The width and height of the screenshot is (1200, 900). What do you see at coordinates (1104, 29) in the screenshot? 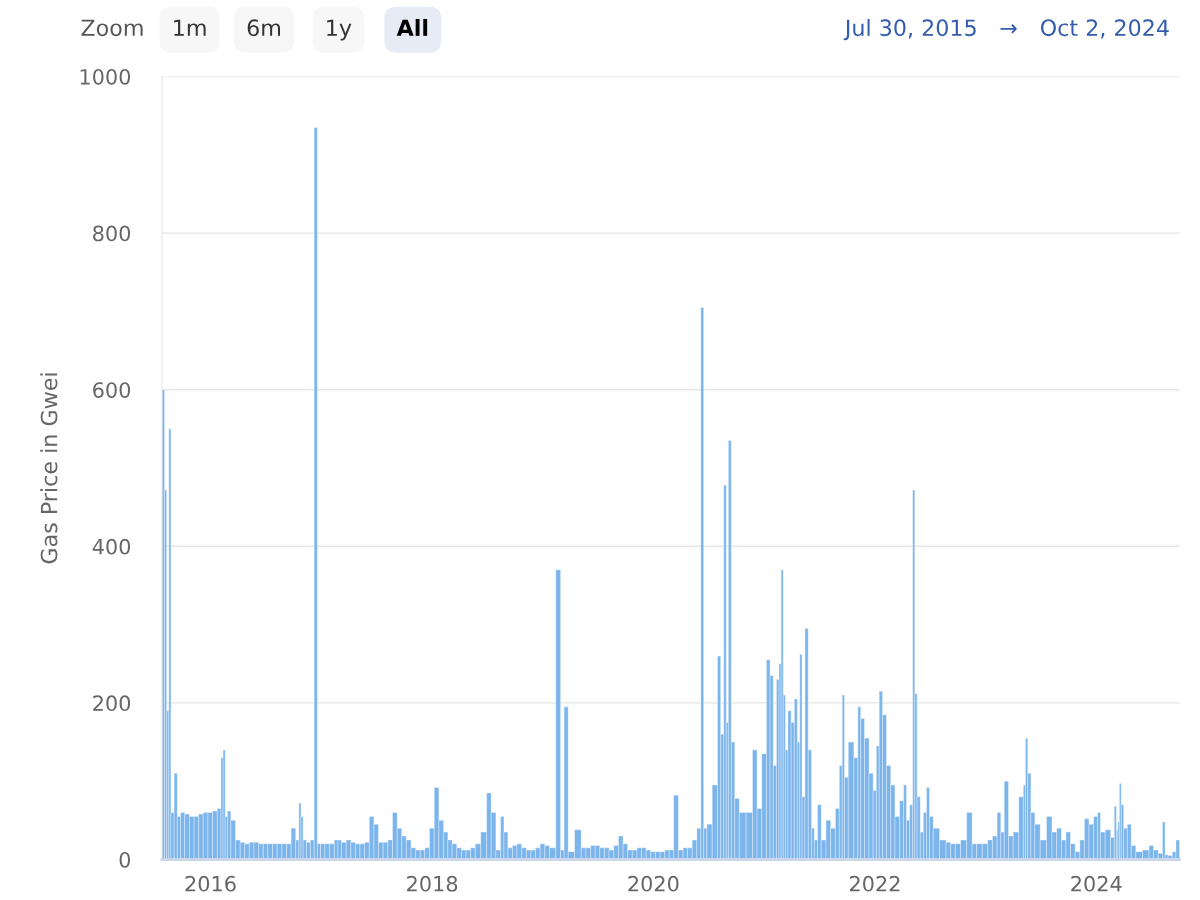
I see `text: Oct 2, 2024` at bounding box center [1104, 29].